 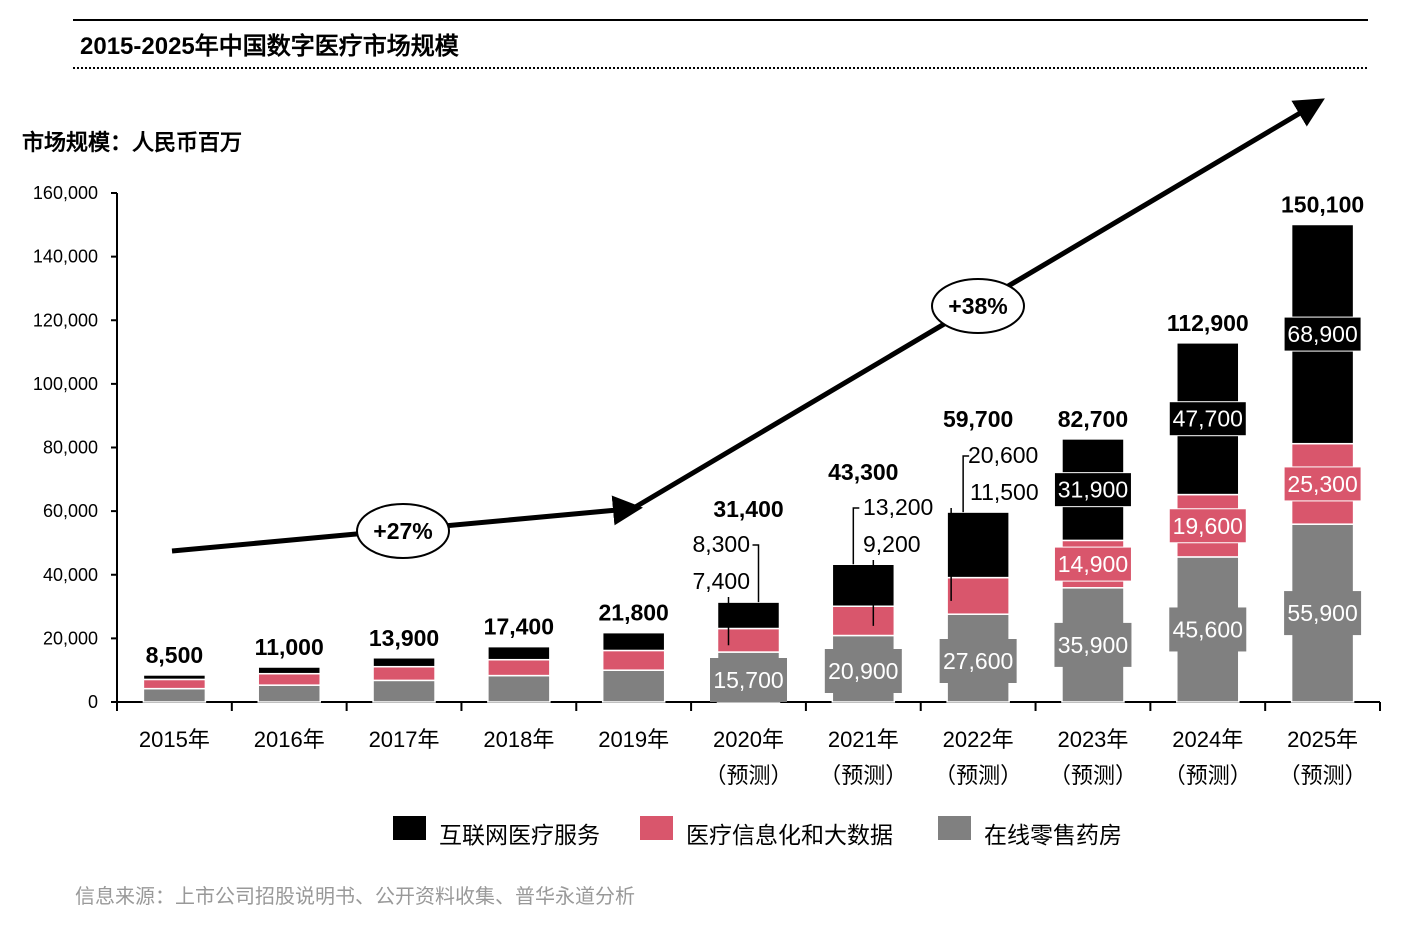 I want to click on value-label: 68,900, so click(x=1322, y=334).